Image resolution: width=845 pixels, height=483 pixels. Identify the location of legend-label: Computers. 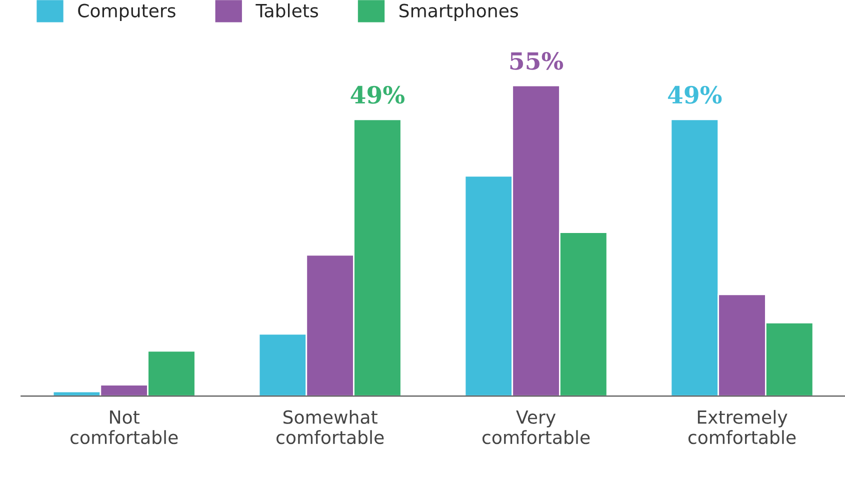
(127, 12).